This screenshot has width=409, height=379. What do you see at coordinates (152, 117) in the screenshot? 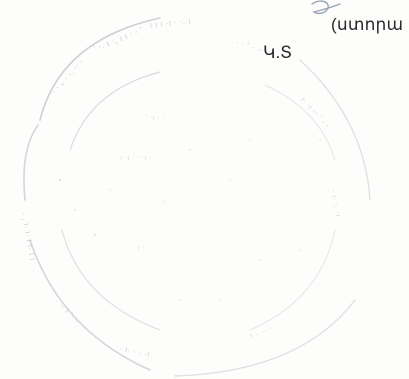
I see `svg-text: · ˈ ·ı · ·` at bounding box center [152, 117].